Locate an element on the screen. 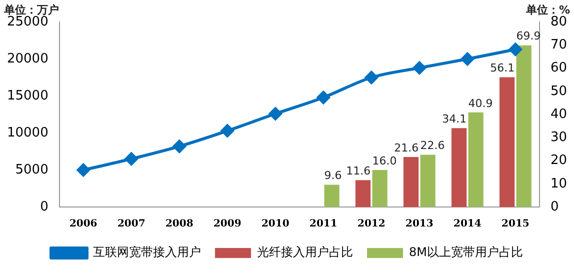 The height and width of the screenshot is (273, 574). x-tick-label: 2006 is located at coordinates (83, 224).